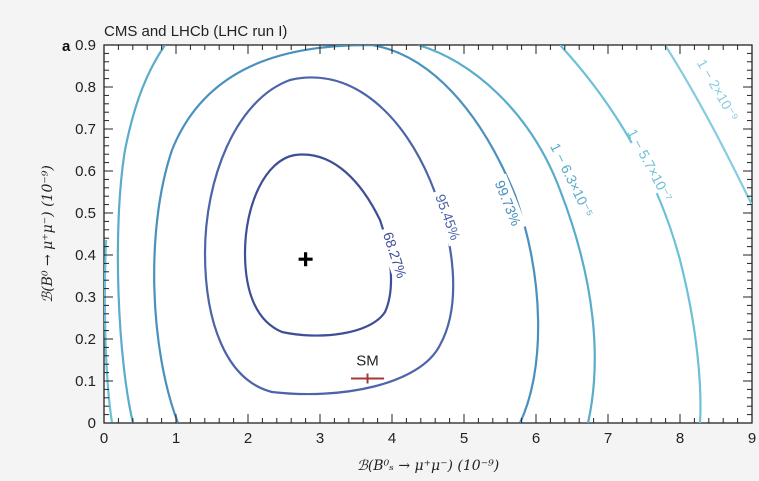 The width and height of the screenshot is (759, 481). I want to click on chart-title: CMS and LHCb (LHC run I), so click(195, 31).